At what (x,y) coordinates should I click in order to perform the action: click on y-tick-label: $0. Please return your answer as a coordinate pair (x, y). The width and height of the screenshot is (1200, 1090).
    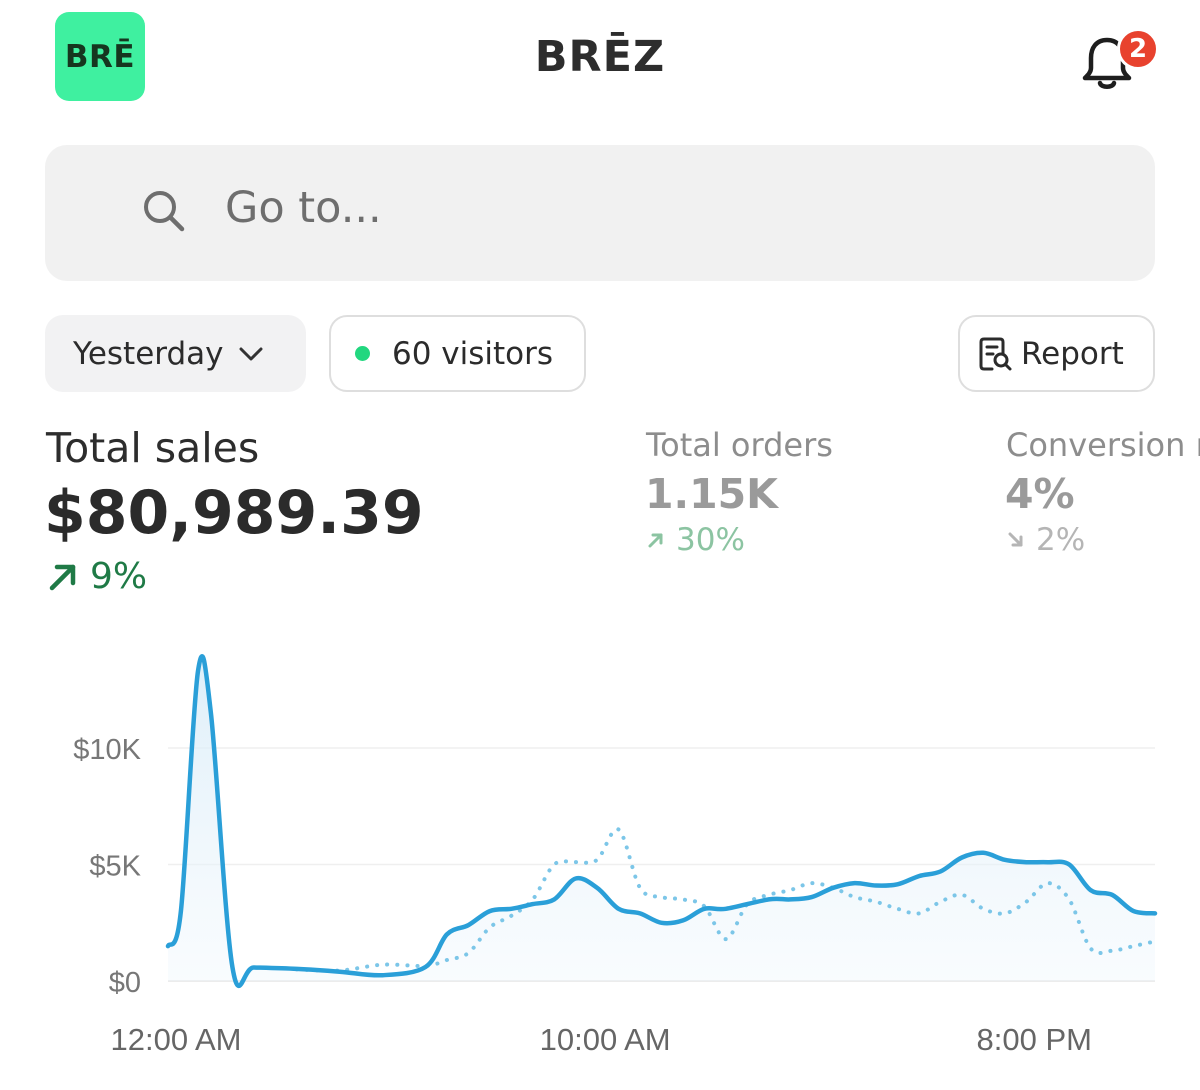
    Looking at the image, I should click on (125, 983).